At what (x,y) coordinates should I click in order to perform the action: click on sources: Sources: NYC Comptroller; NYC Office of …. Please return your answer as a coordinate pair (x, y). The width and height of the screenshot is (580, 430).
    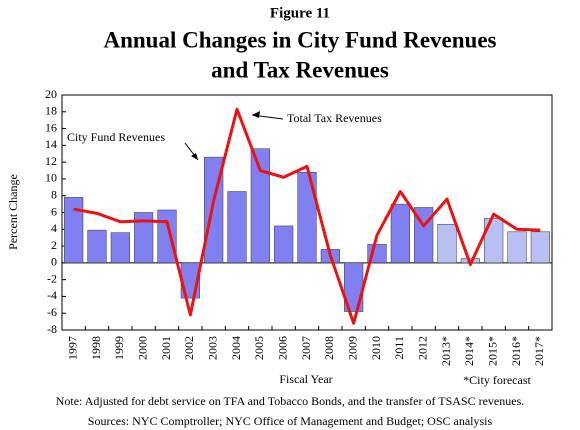
    Looking at the image, I should click on (290, 421).